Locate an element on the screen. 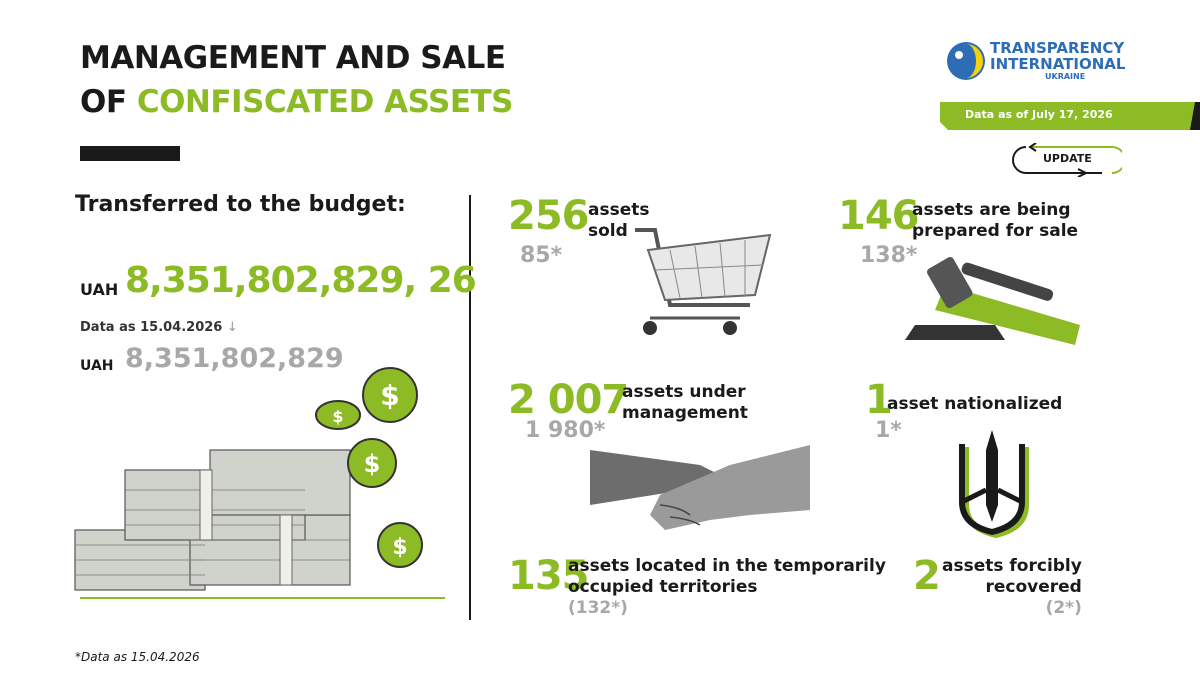 This screenshot has height=675, width=1200. label-text: recovered is located at coordinates (1033, 587).